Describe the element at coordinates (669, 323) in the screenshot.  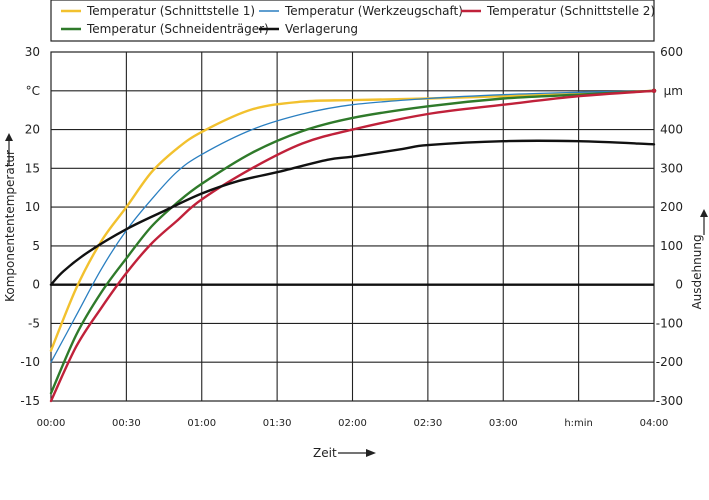
I see `y-right-tick-label: -100` at that location.